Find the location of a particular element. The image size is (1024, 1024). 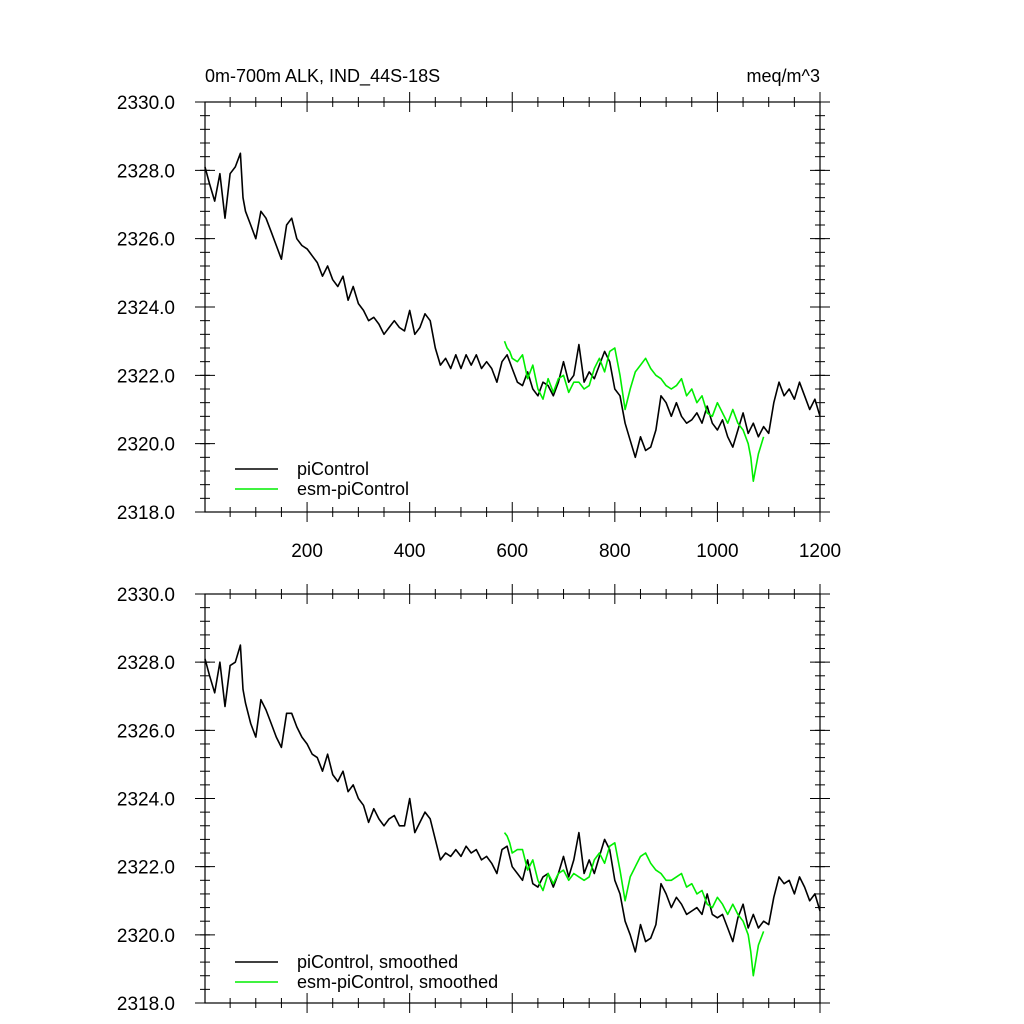

x-tick-label: 600 is located at coordinates (512, 551).